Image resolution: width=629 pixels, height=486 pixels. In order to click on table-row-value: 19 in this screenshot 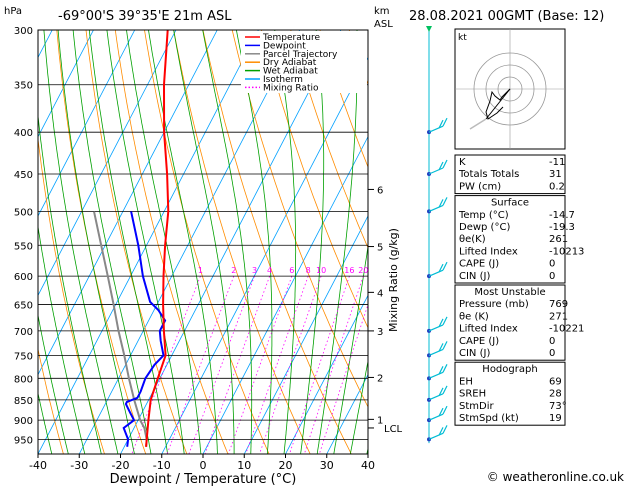, I will do `click(555, 418)`.